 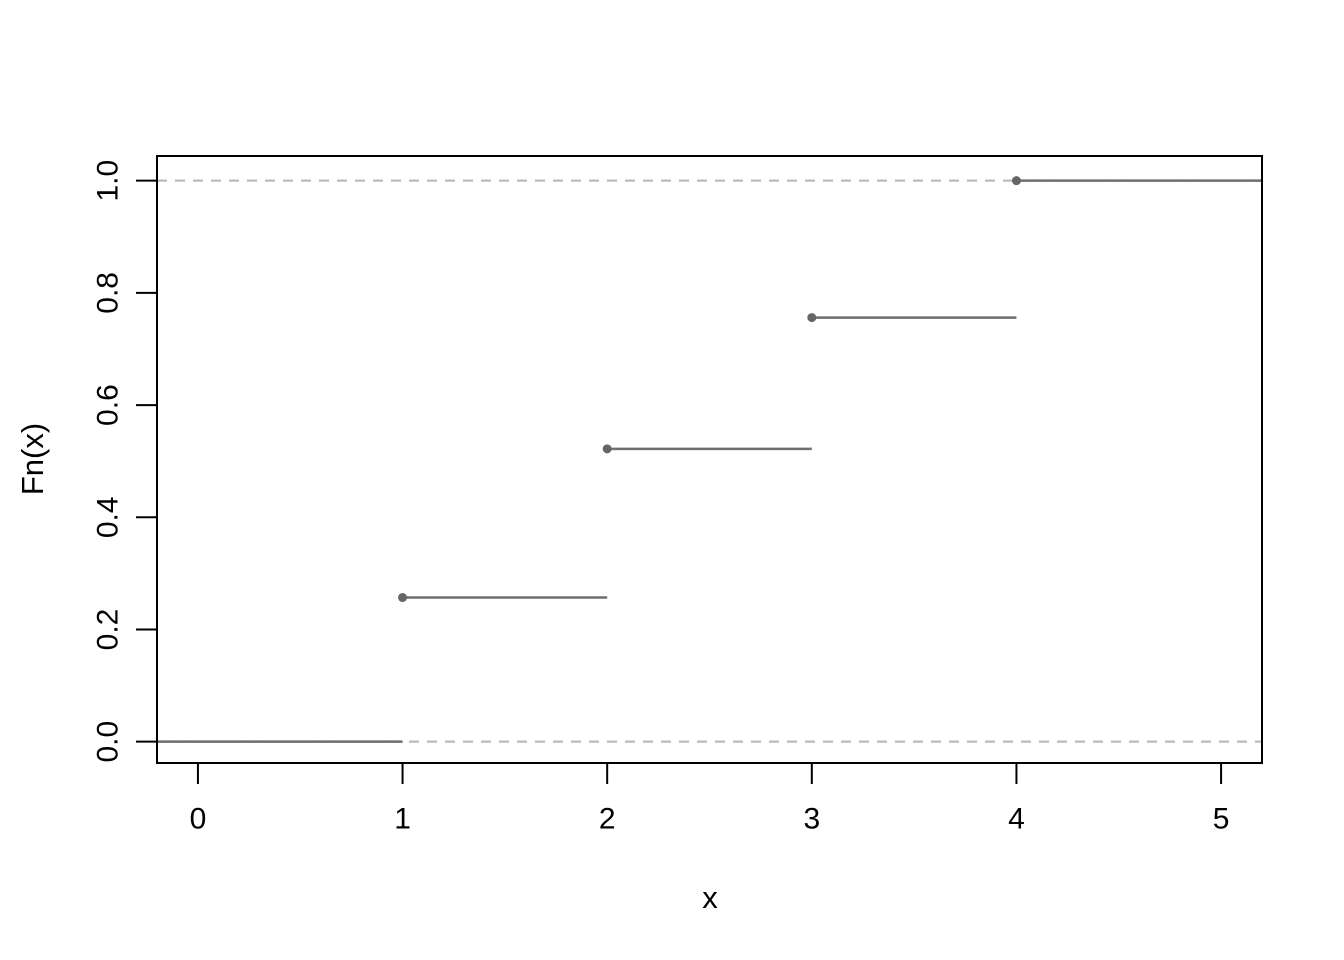 What do you see at coordinates (198, 819) in the screenshot?
I see `x-tick-label: 0` at bounding box center [198, 819].